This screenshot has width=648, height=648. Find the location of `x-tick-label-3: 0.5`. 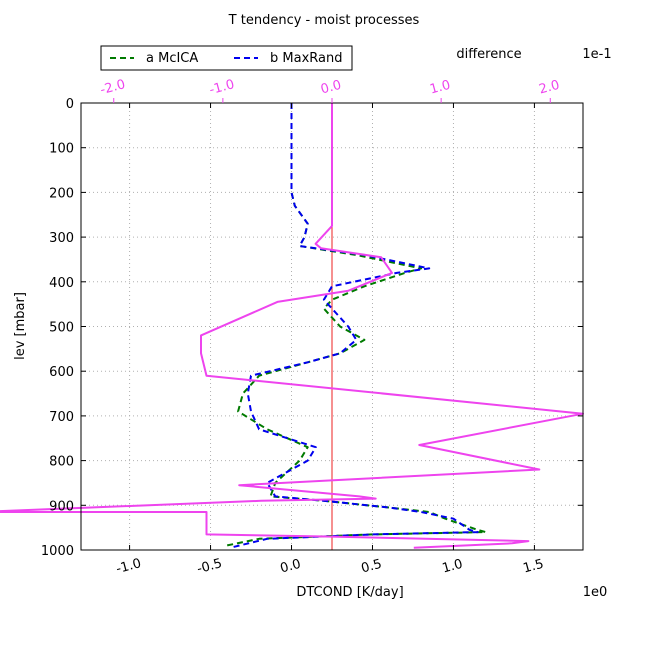

x-tick-label-3: 0.5 is located at coordinates (372, 567).